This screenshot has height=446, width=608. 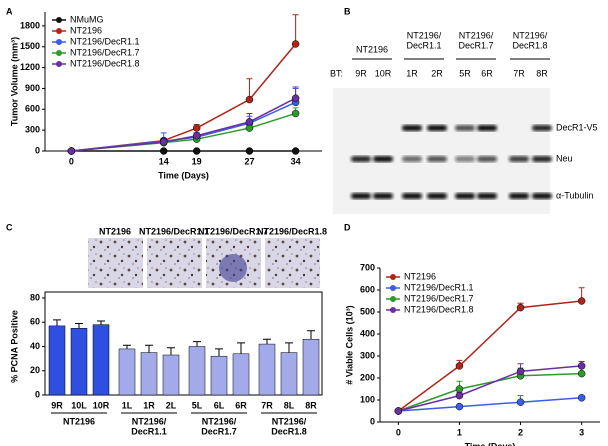 I want to click on y-tick-label: 500, so click(x=367, y=311).